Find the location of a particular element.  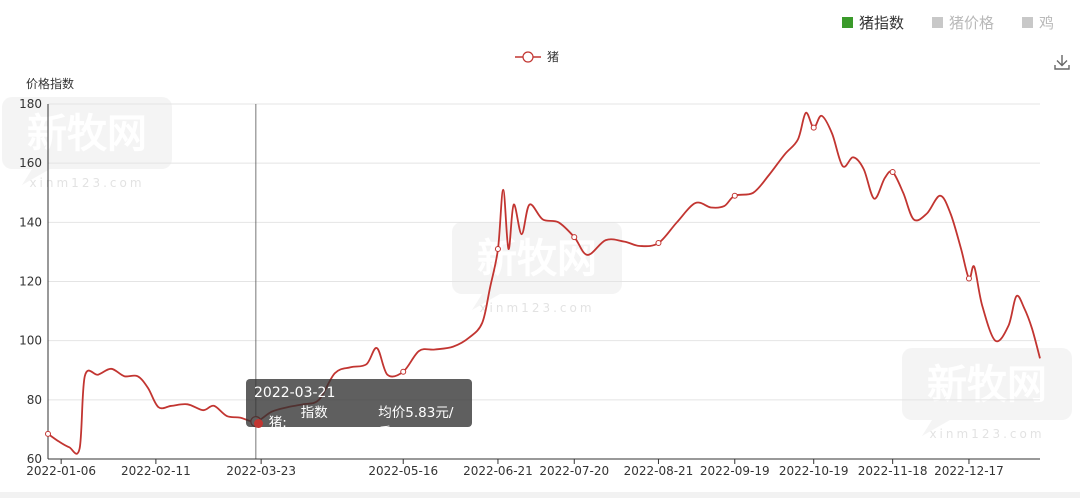

y-tick-label: 120 is located at coordinates (30, 282).